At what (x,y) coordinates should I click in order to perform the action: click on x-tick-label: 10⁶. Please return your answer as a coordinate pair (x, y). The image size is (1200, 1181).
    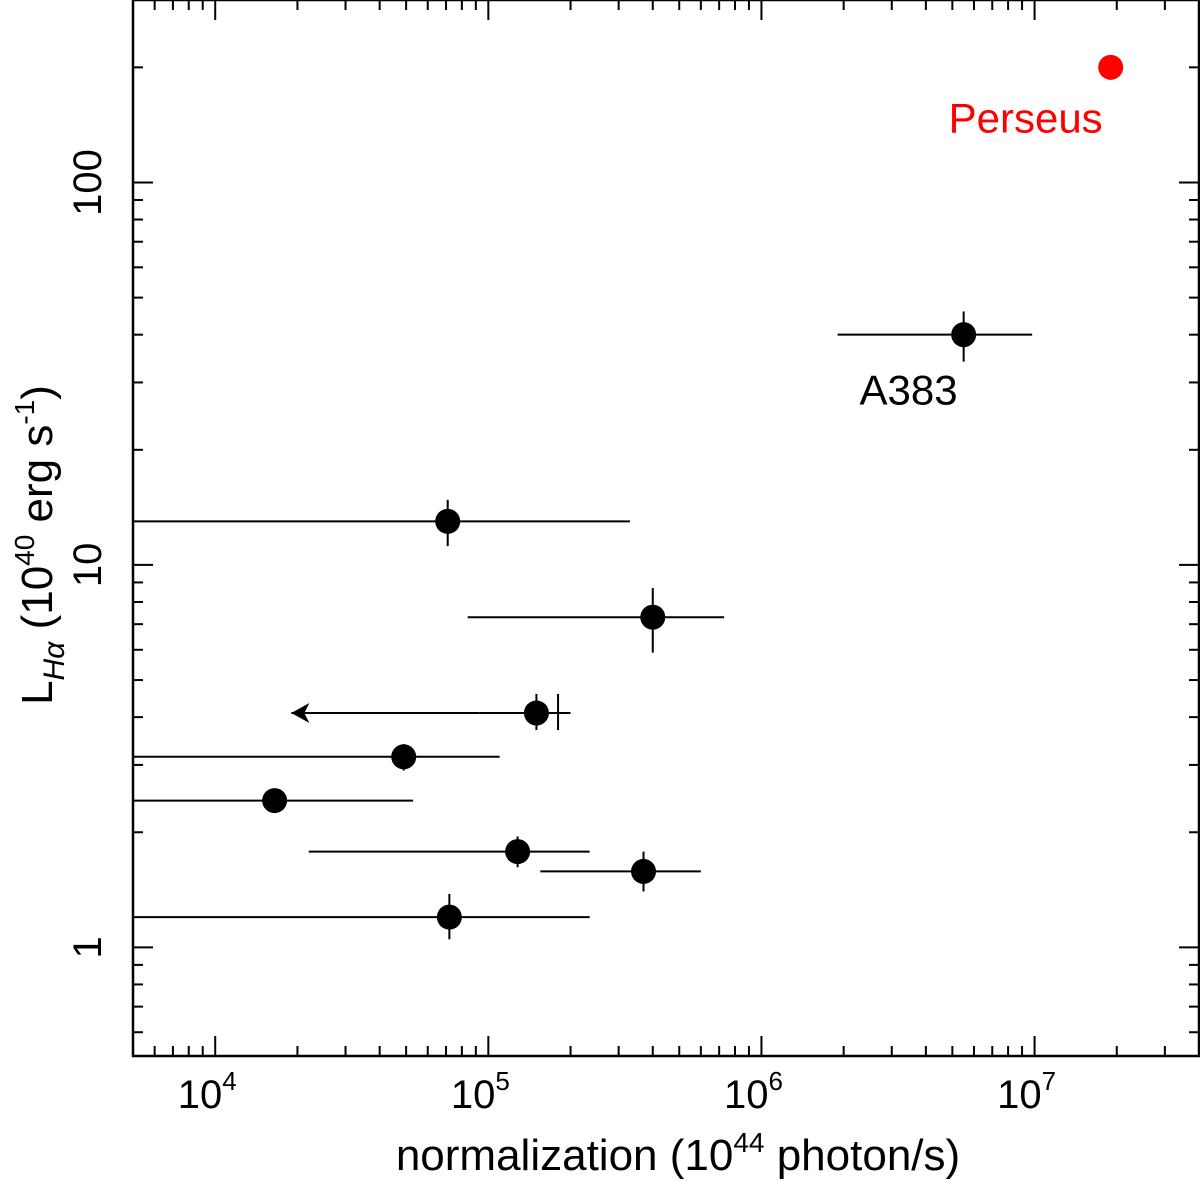
    Looking at the image, I should click on (753, 1091).